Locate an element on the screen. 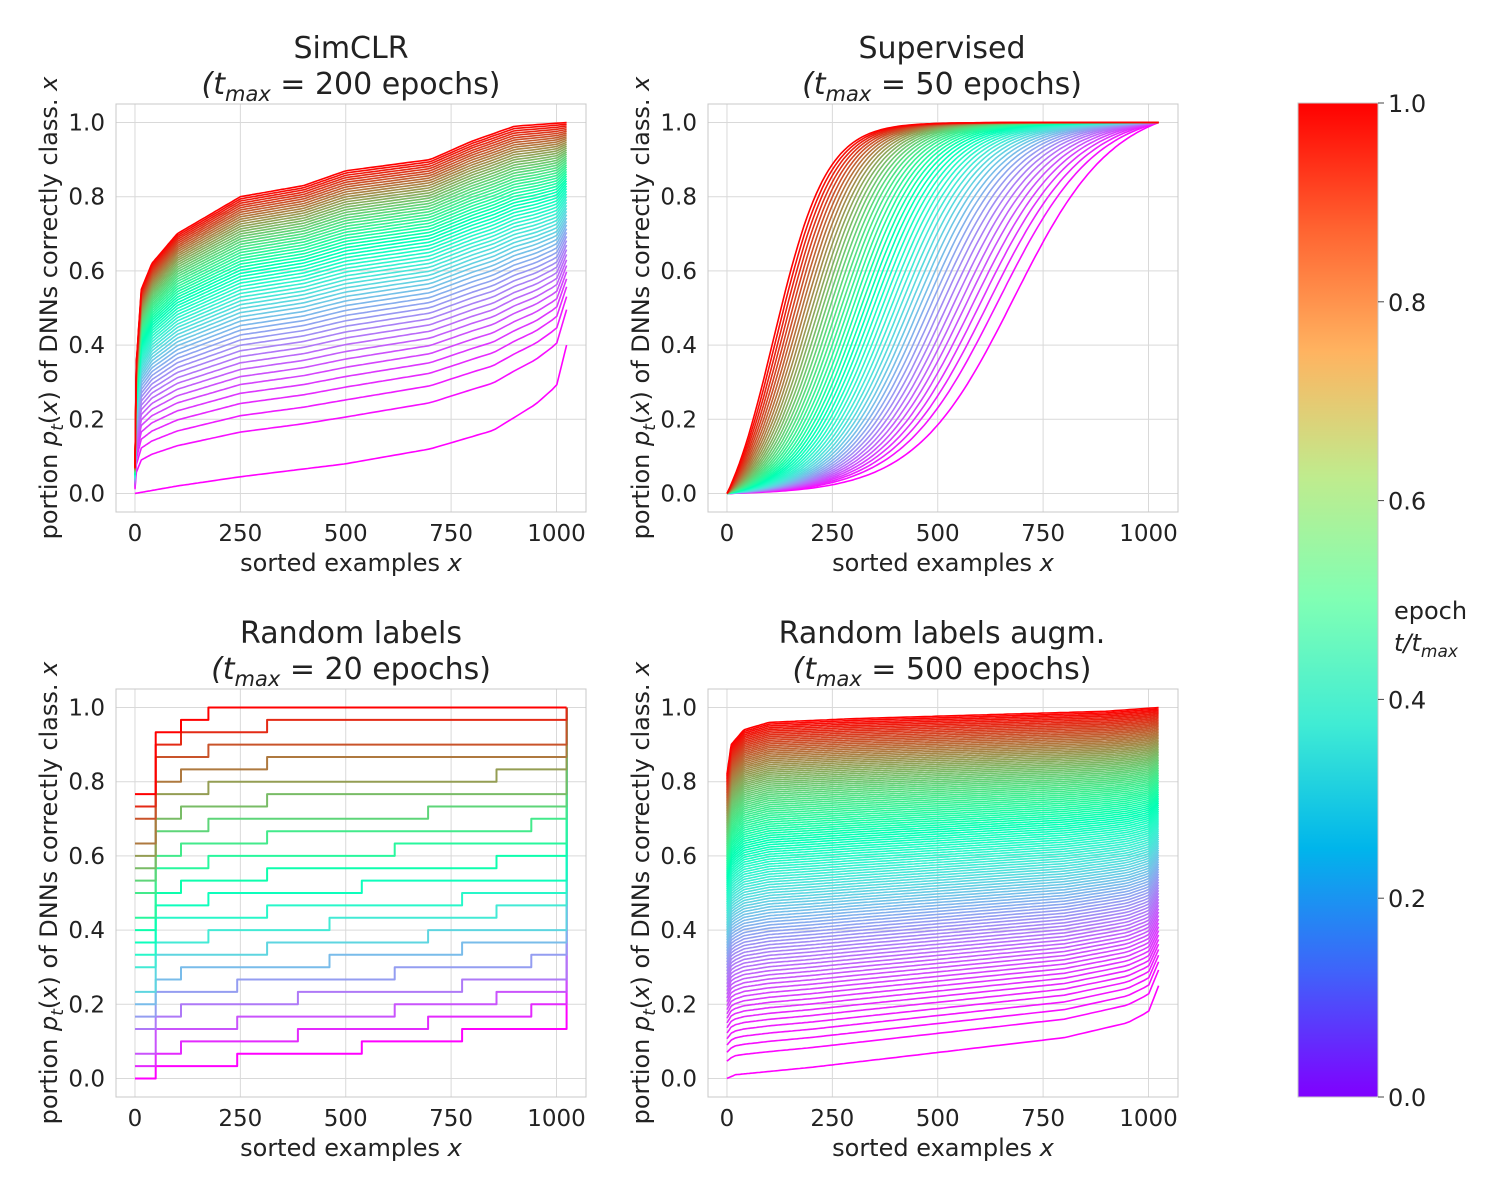  x-tick-label: 0 is located at coordinates (135, 534).